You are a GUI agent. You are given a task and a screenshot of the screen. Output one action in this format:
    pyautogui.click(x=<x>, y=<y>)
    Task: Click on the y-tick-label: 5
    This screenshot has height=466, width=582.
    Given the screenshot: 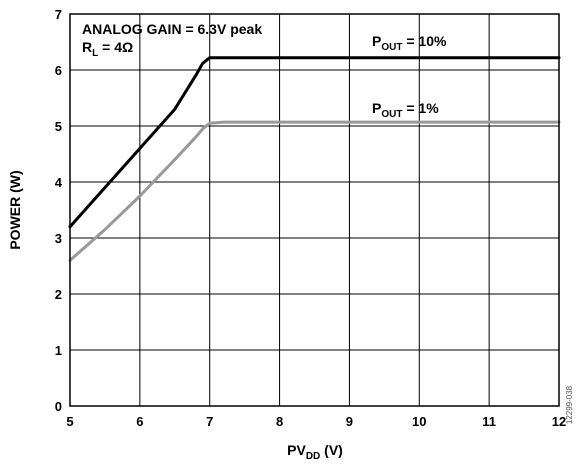 What is the action you would take?
    pyautogui.click(x=58, y=126)
    